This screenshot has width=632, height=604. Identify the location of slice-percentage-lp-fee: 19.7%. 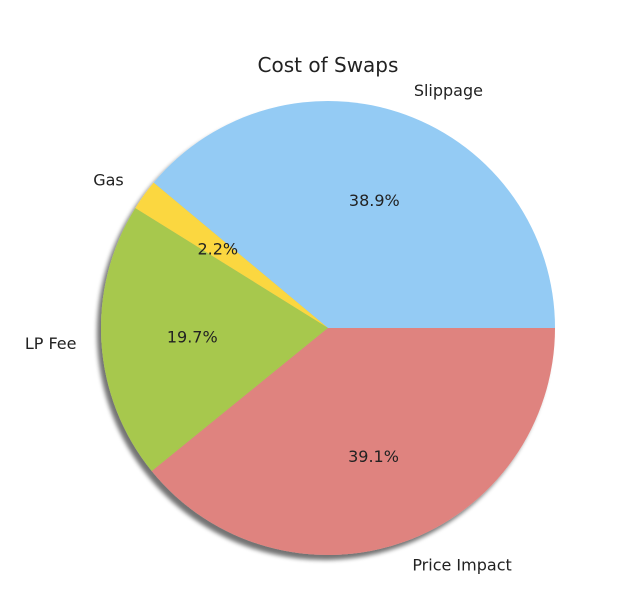
(192, 337).